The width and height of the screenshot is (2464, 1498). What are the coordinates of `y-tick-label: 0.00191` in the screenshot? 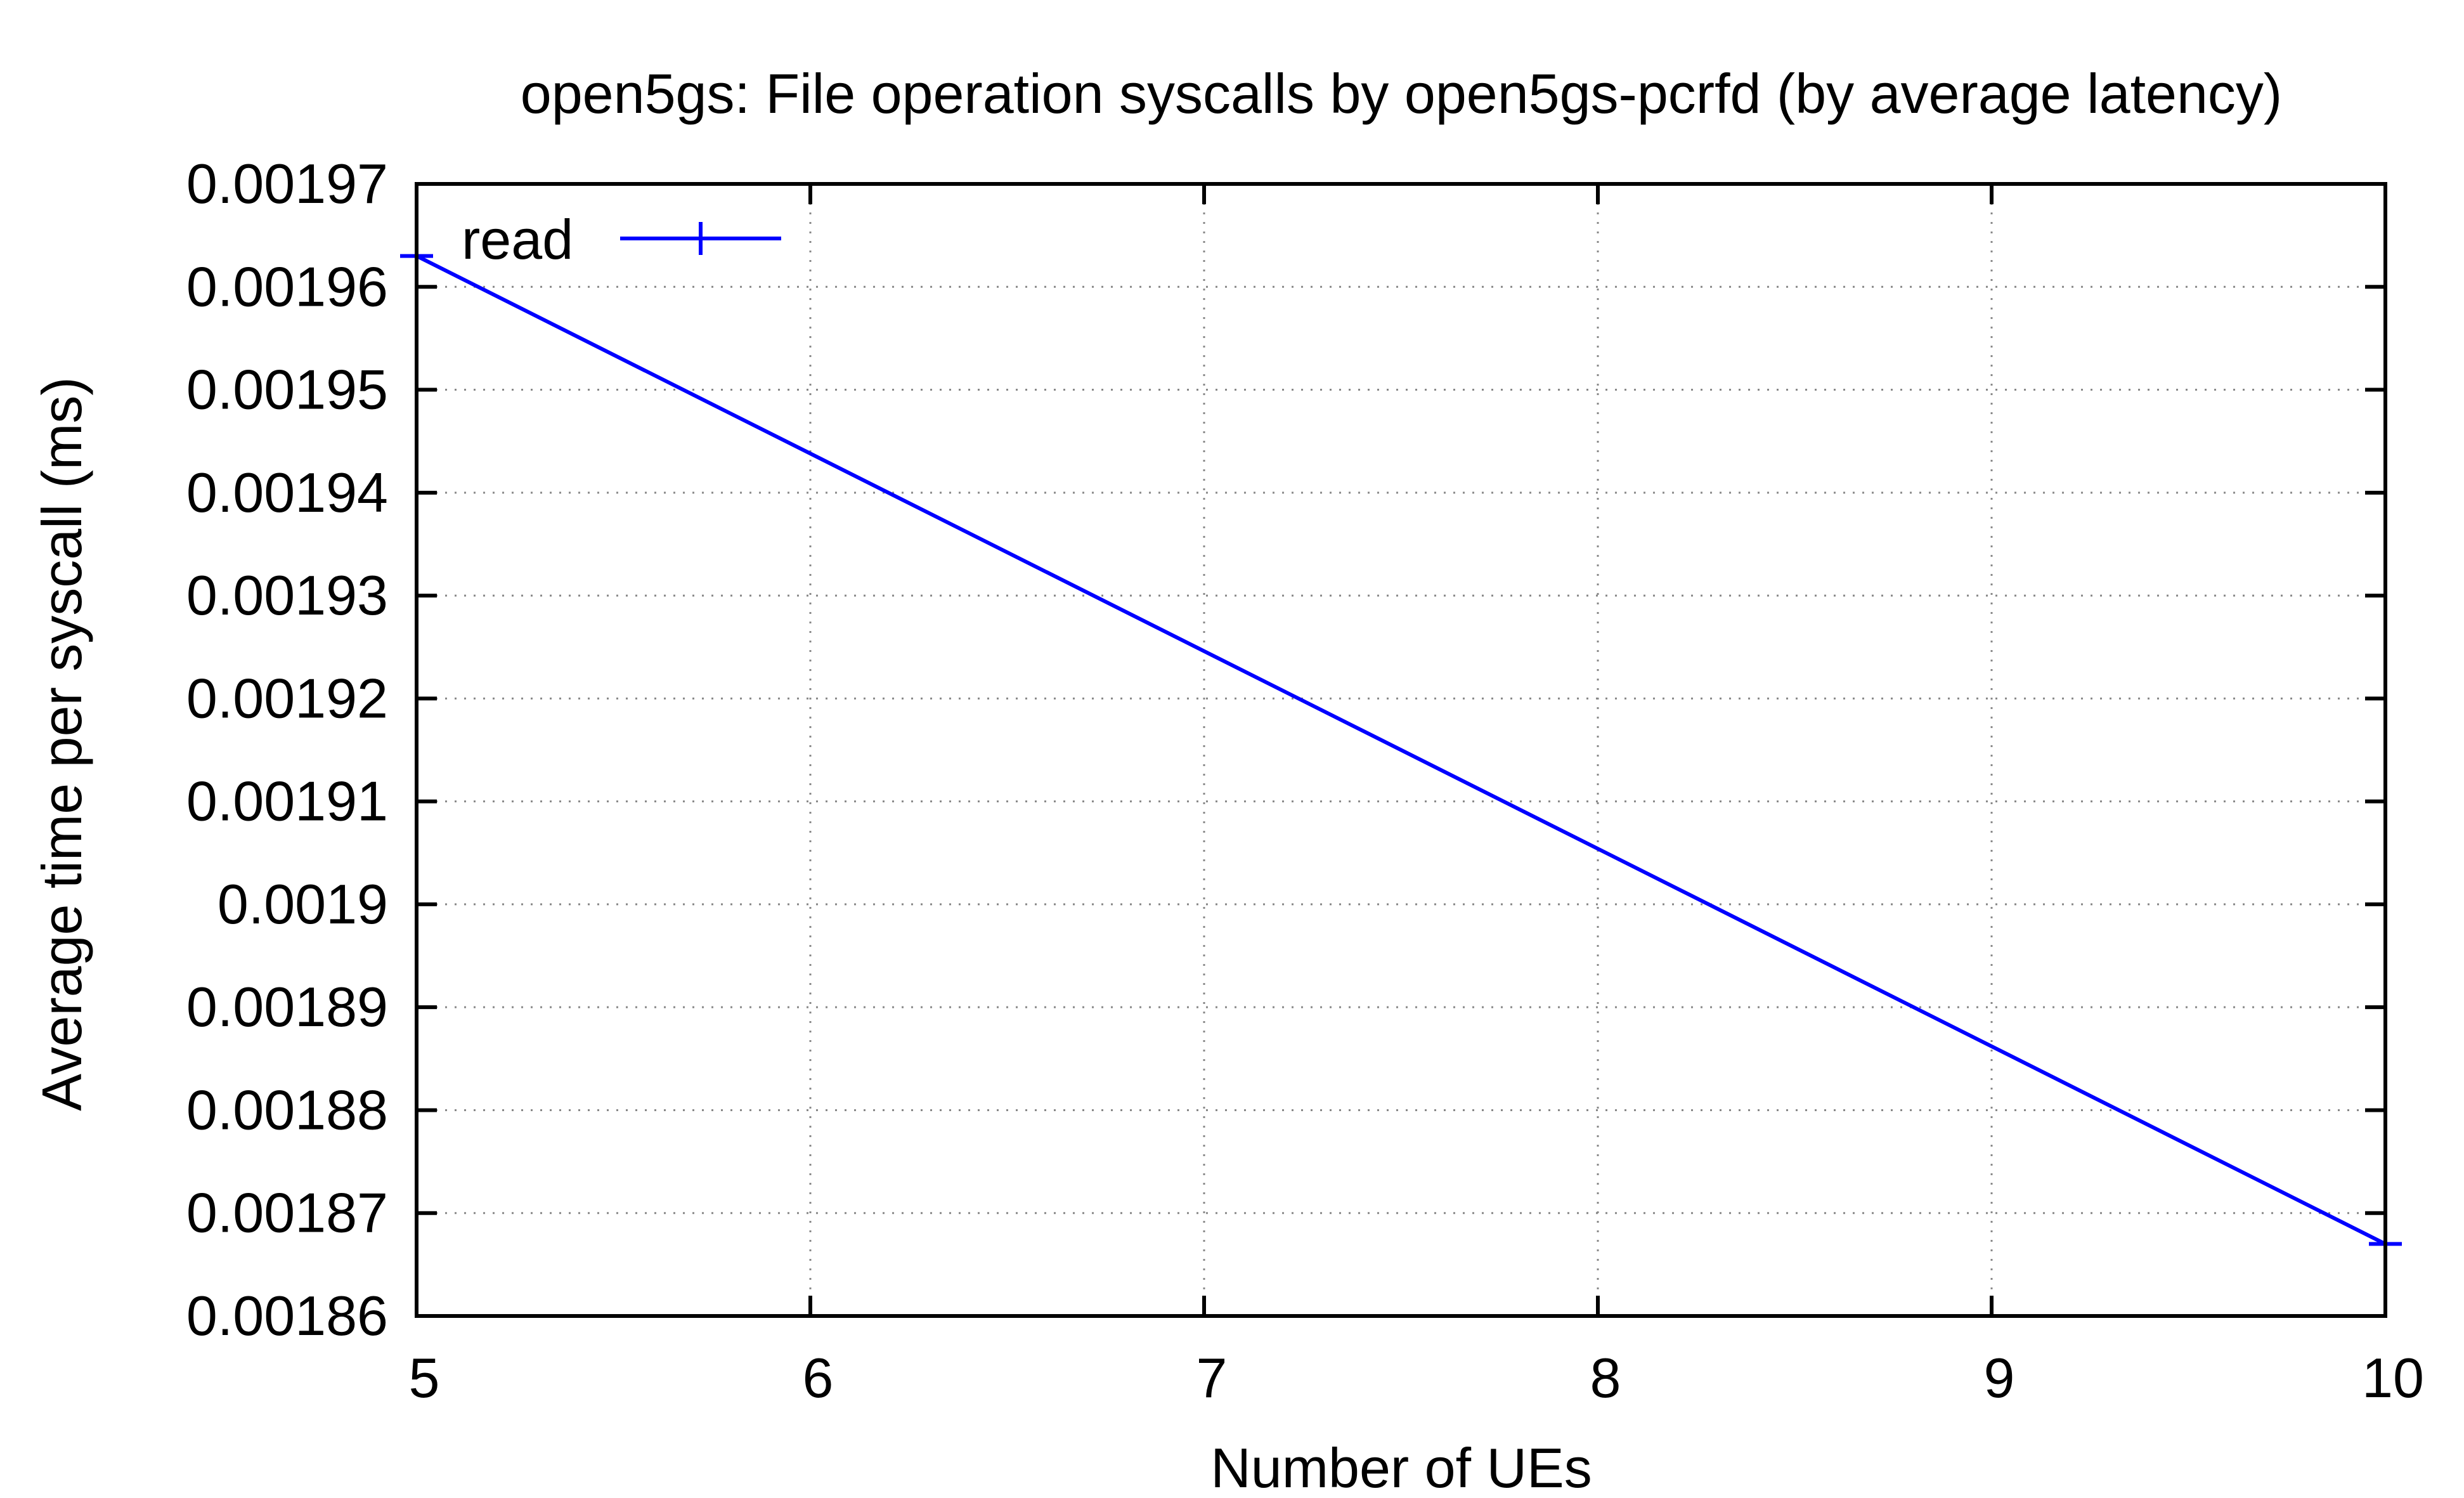 It's located at (287, 801).